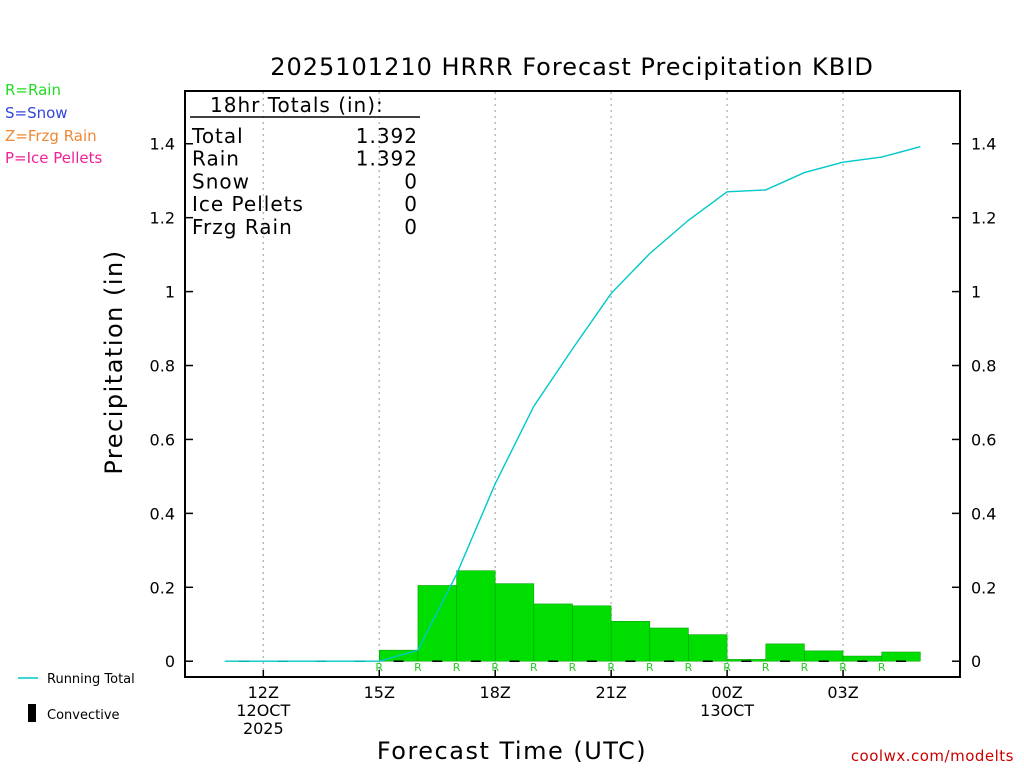 The height and width of the screenshot is (768, 1024). I want to click on x-tick-label: 21Z, so click(610, 692).